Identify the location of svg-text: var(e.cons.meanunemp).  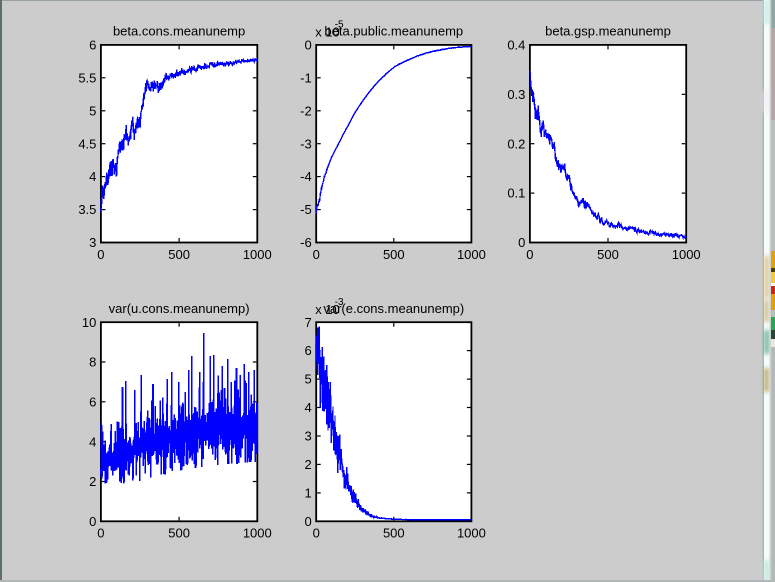
(393, 308).